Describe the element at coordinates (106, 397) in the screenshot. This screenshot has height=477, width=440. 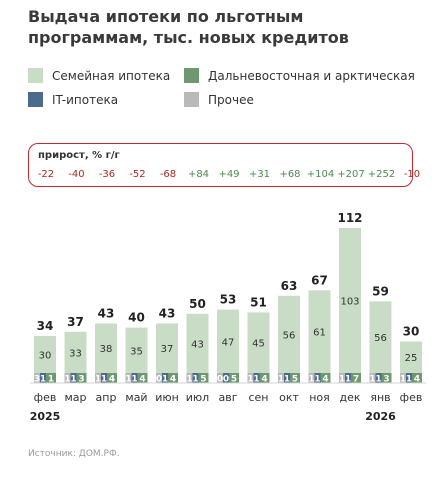
I see `x-tick-label: апр` at that location.